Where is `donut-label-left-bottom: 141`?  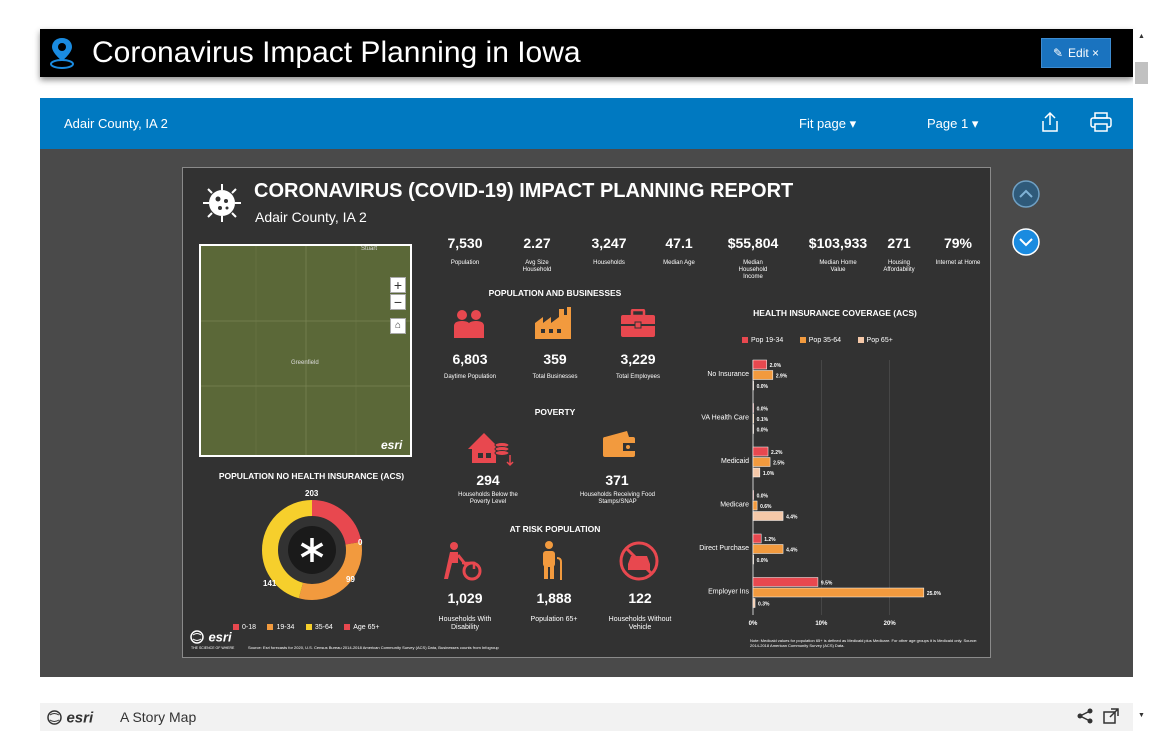 donut-label-left-bottom: 141 is located at coordinates (270, 583).